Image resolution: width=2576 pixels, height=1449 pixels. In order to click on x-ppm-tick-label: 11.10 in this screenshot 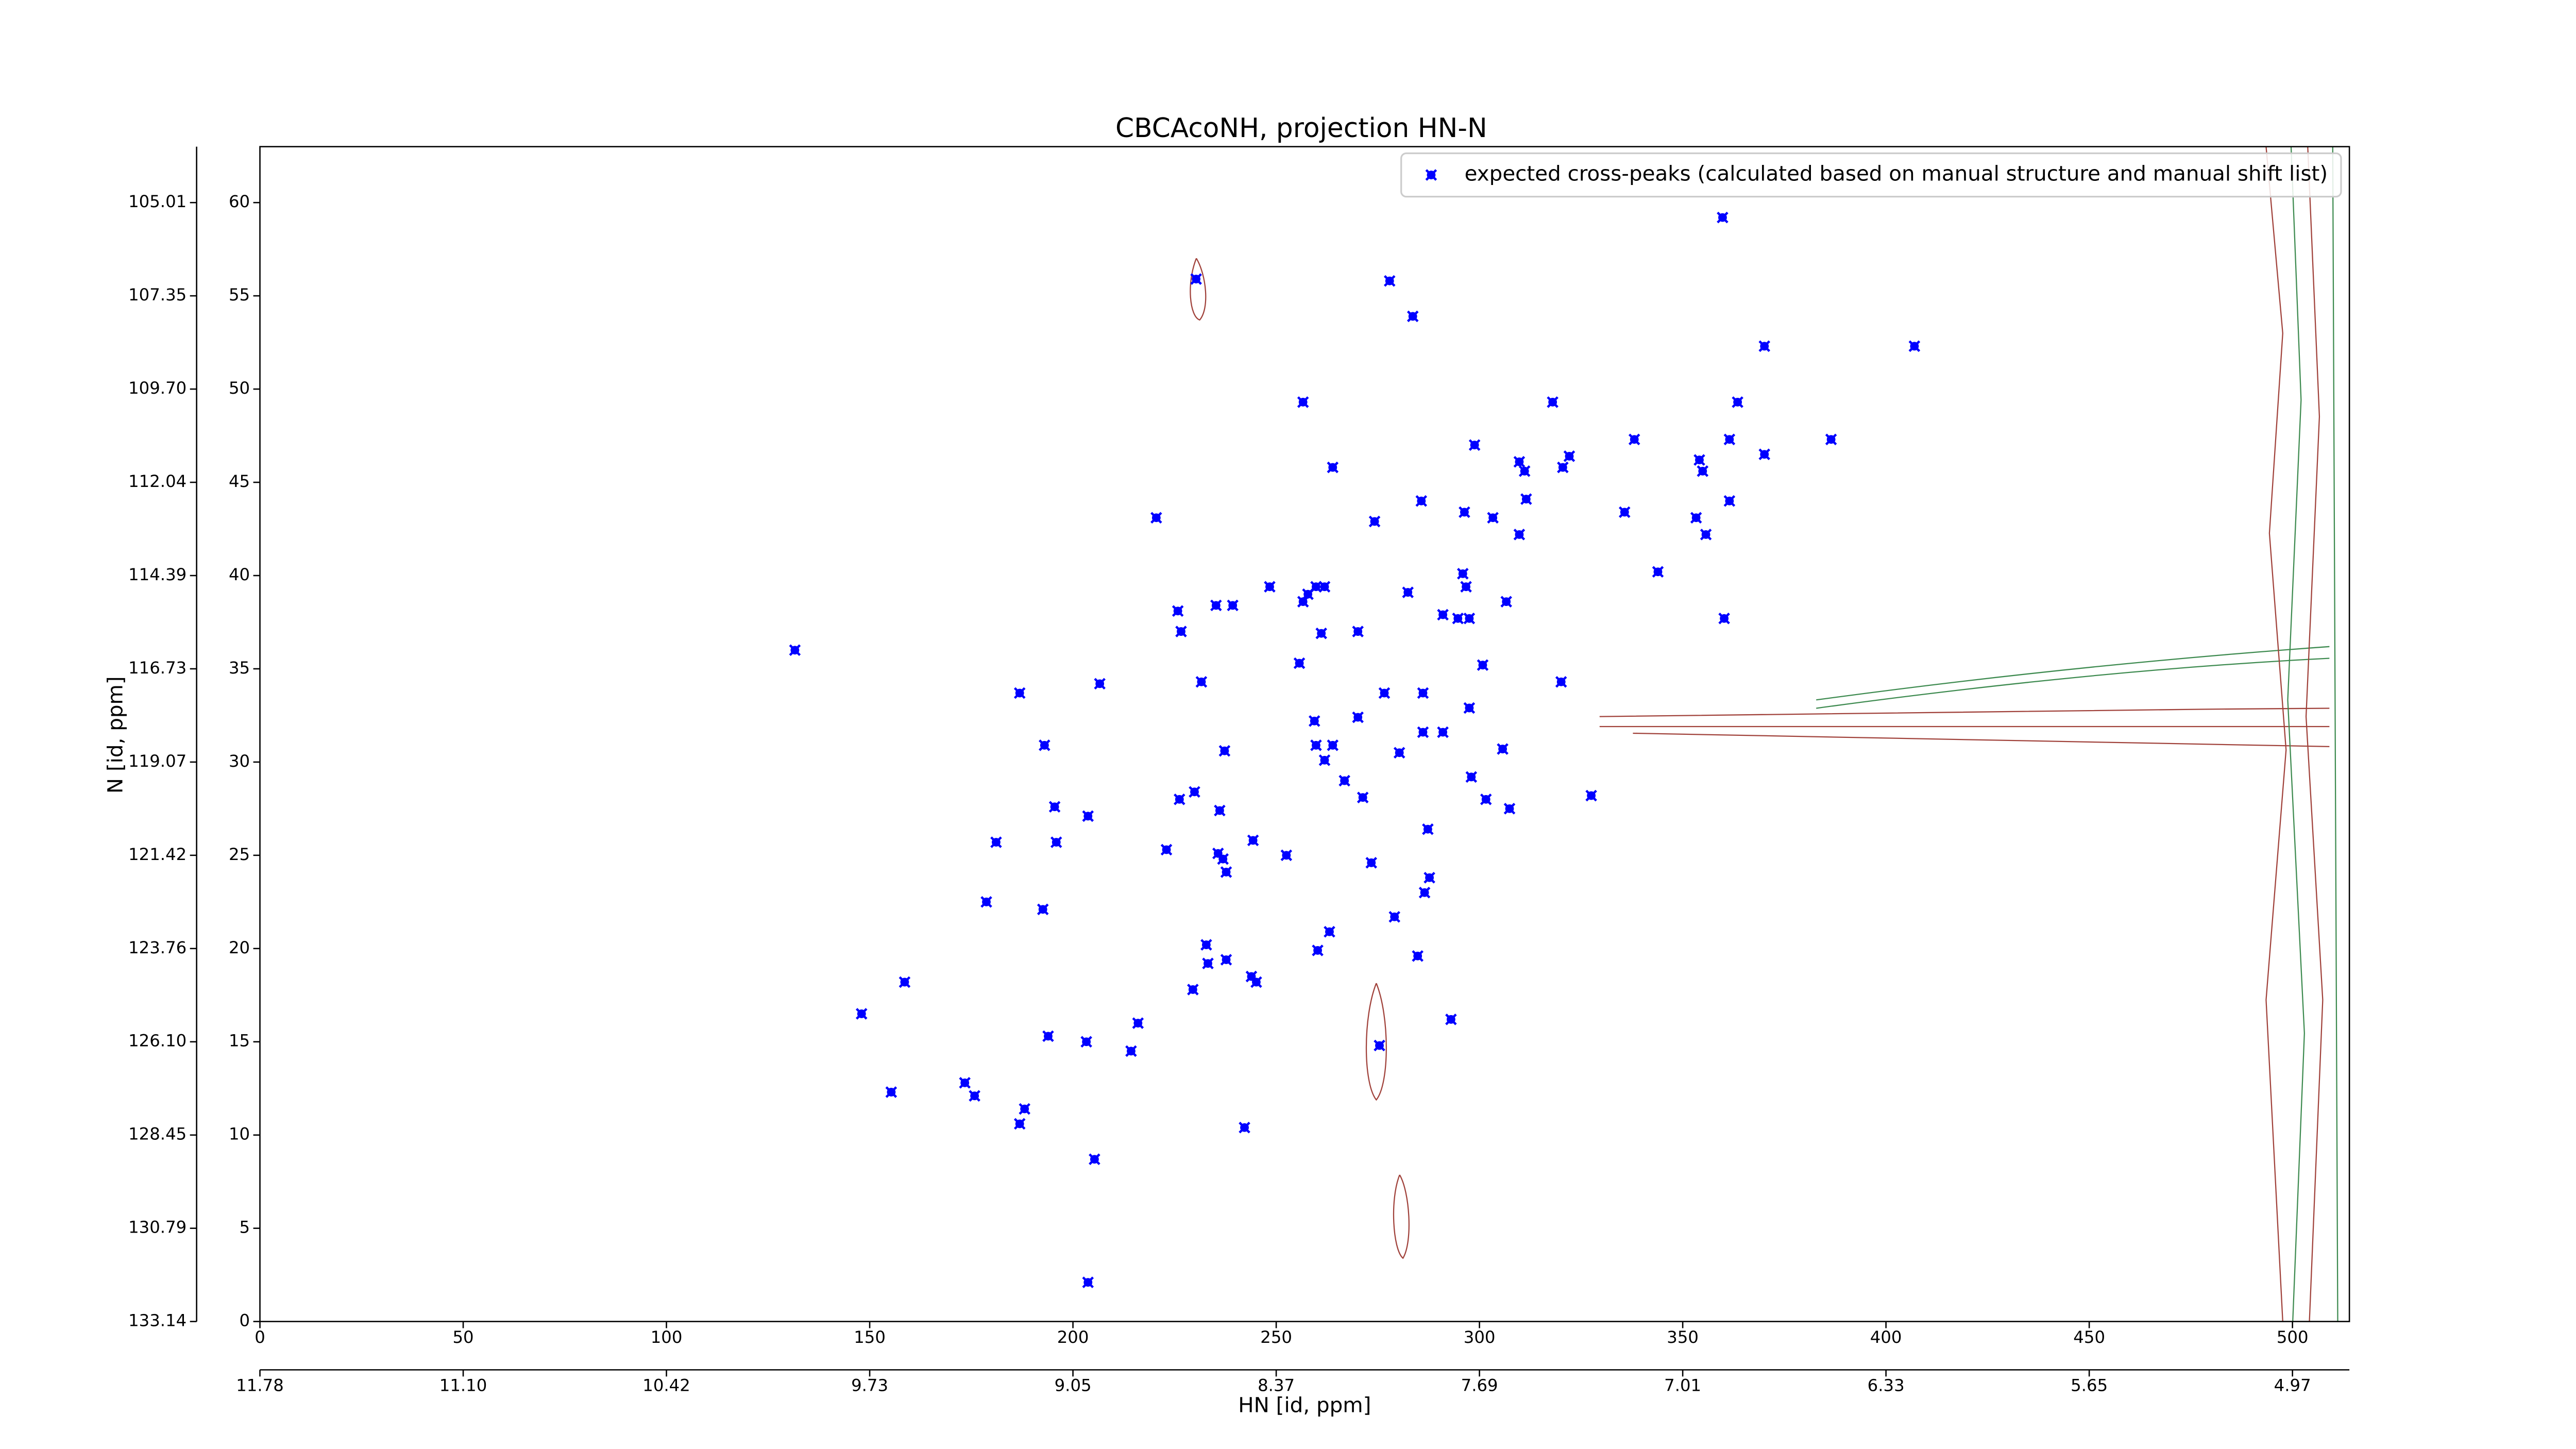, I will do `click(463, 1385)`.